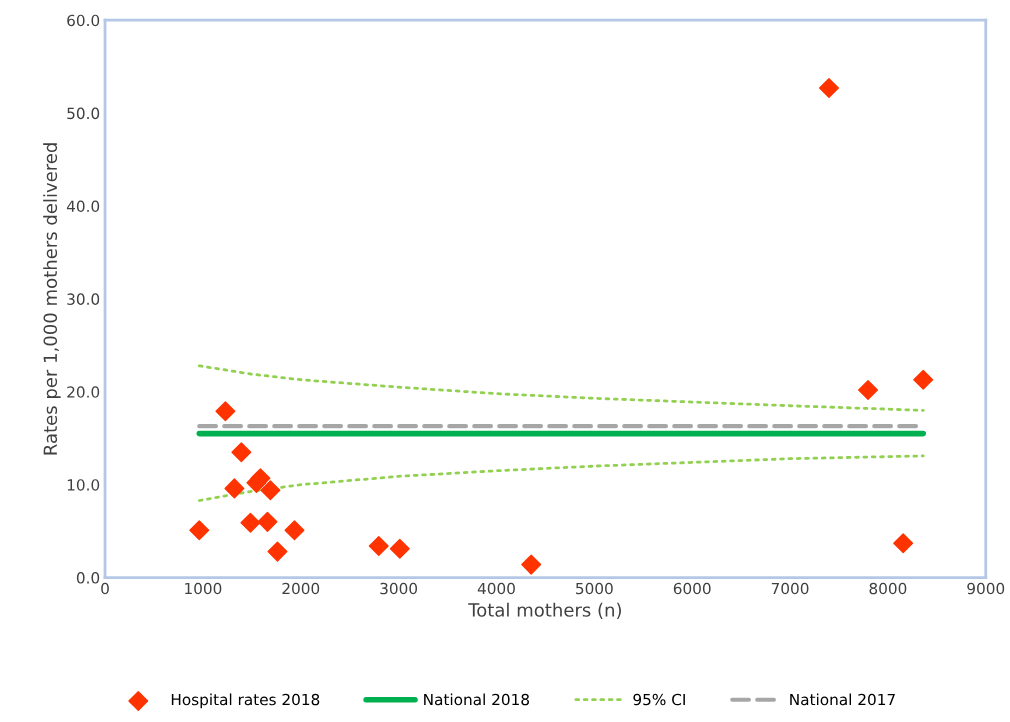 Image resolution: width=1010 pixels, height=722 pixels. I want to click on y-tick-label: 40.0, so click(83, 206).